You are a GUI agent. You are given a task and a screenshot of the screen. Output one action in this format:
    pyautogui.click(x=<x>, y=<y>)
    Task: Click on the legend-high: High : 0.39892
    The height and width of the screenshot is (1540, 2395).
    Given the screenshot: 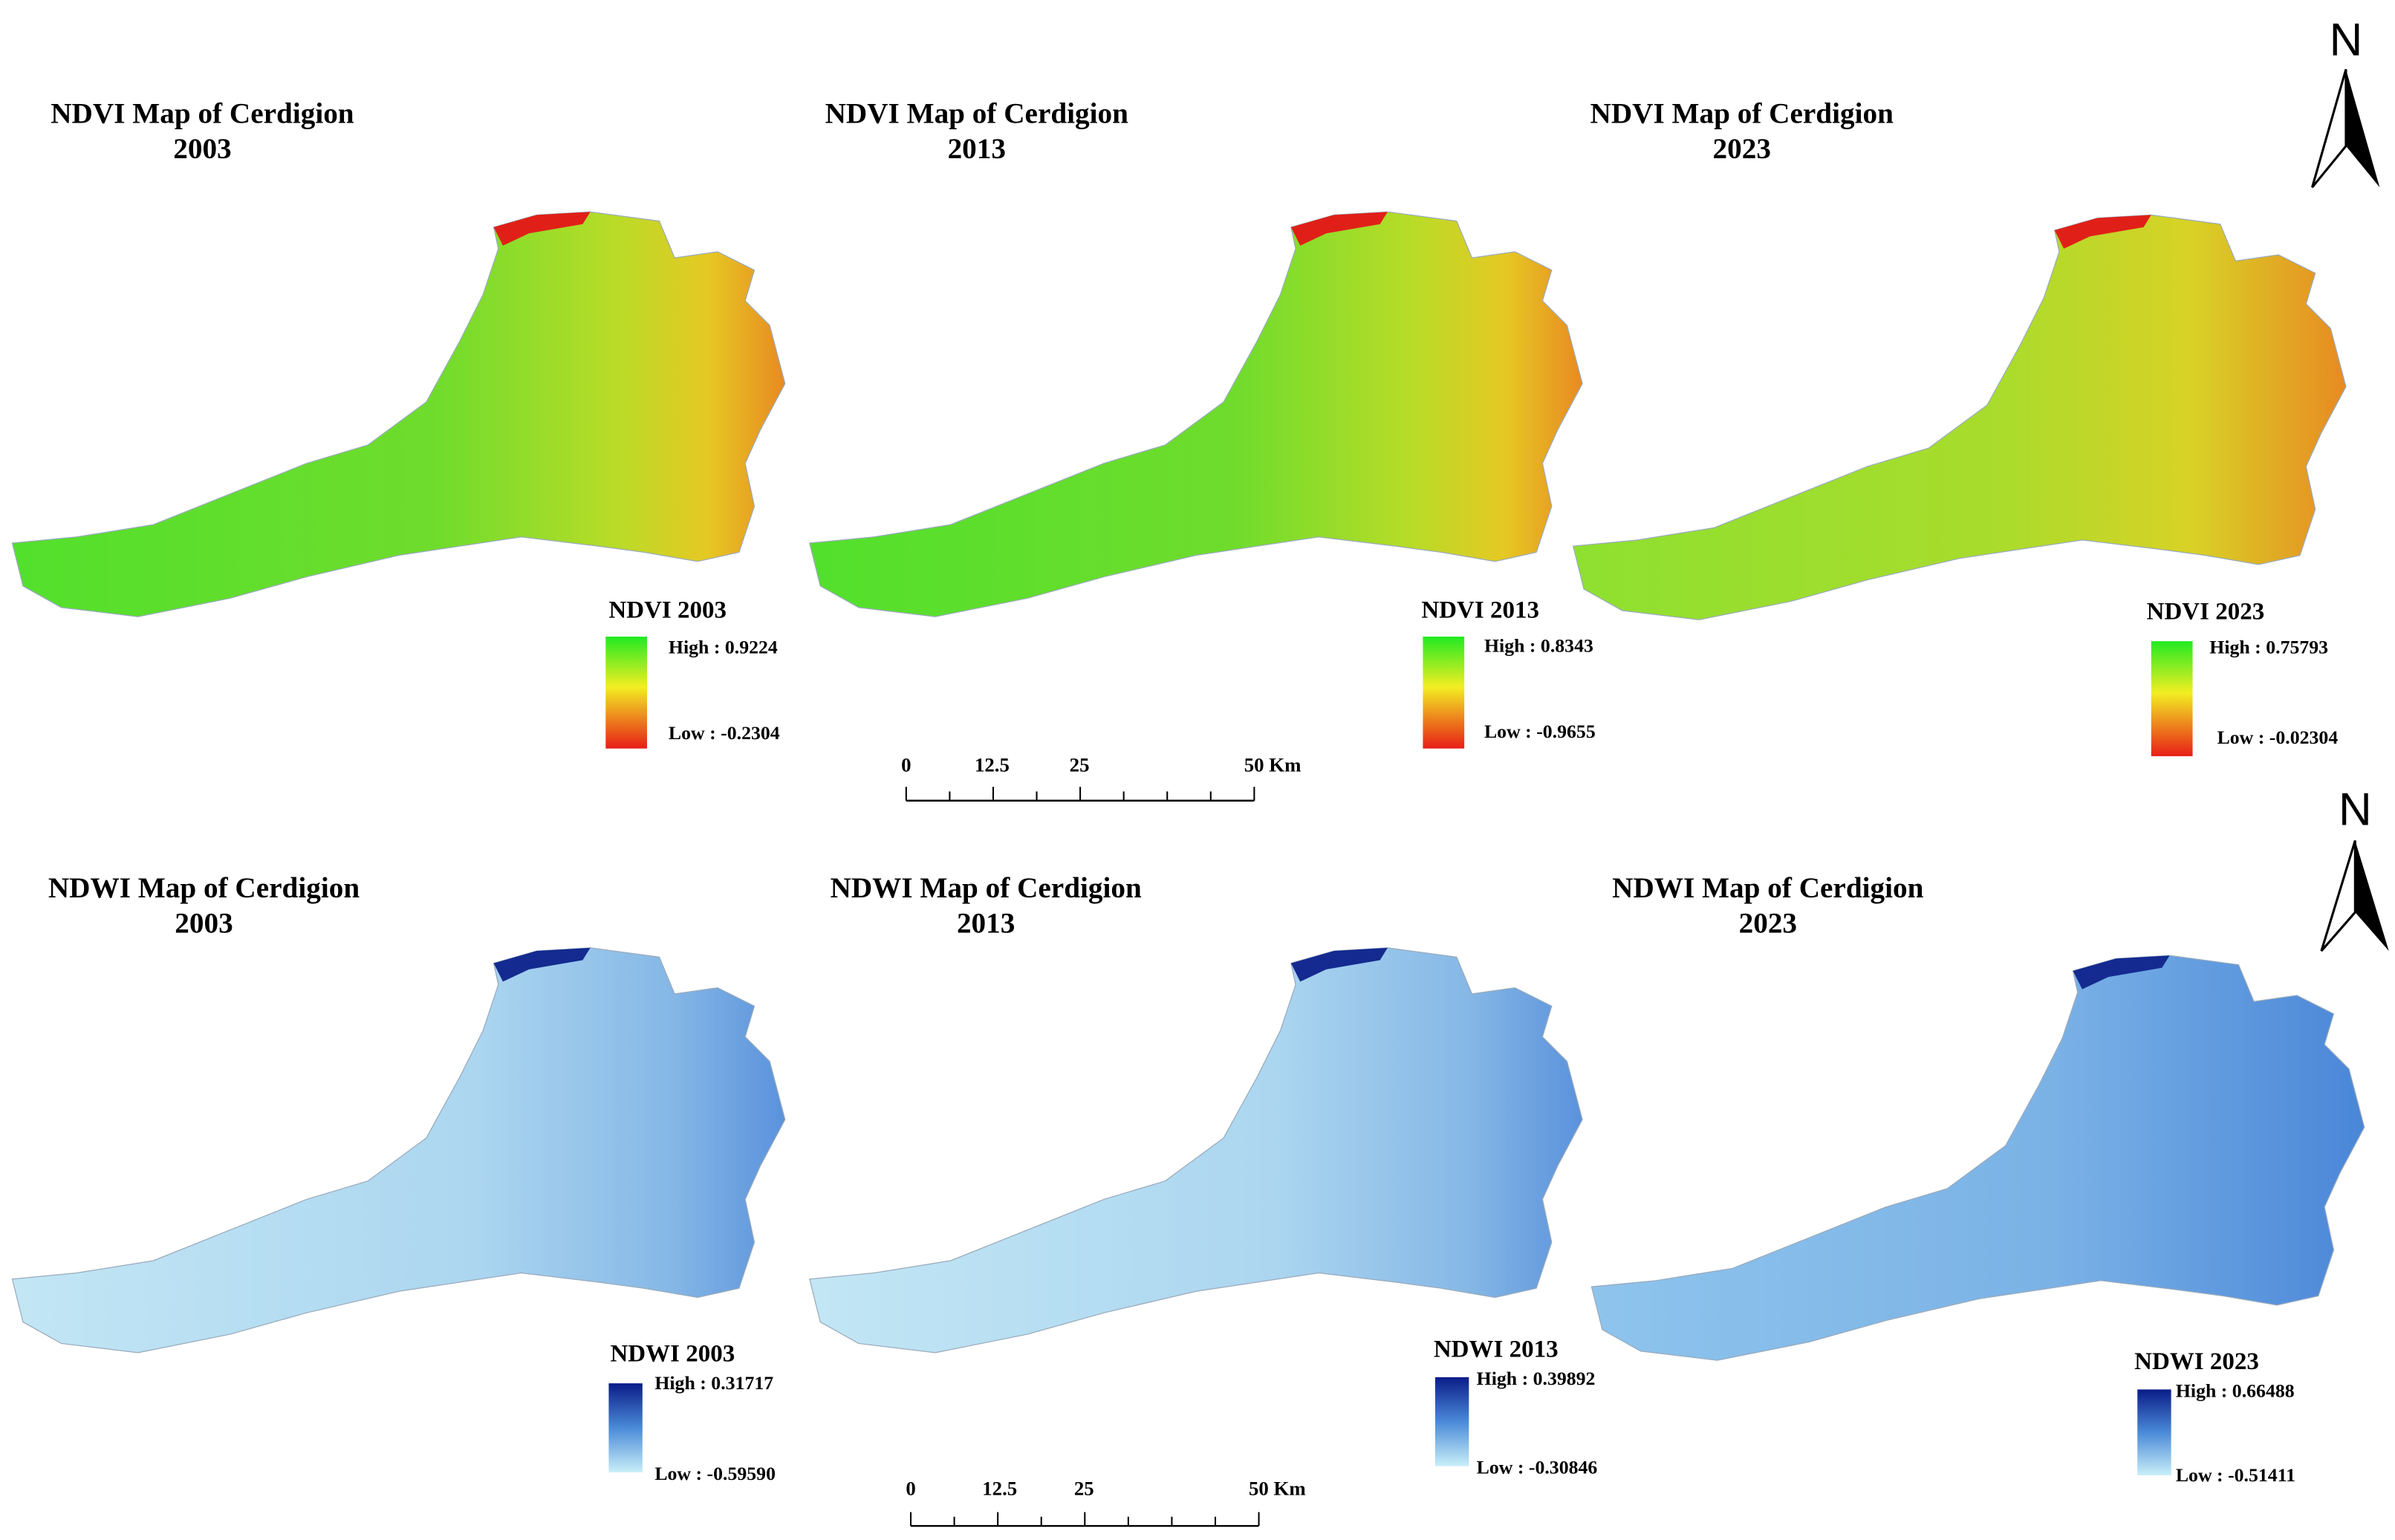 What is the action you would take?
    pyautogui.click(x=1536, y=1378)
    